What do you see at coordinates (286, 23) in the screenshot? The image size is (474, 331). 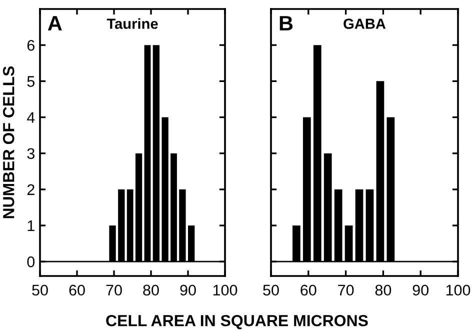 I see `annotation: B` at bounding box center [286, 23].